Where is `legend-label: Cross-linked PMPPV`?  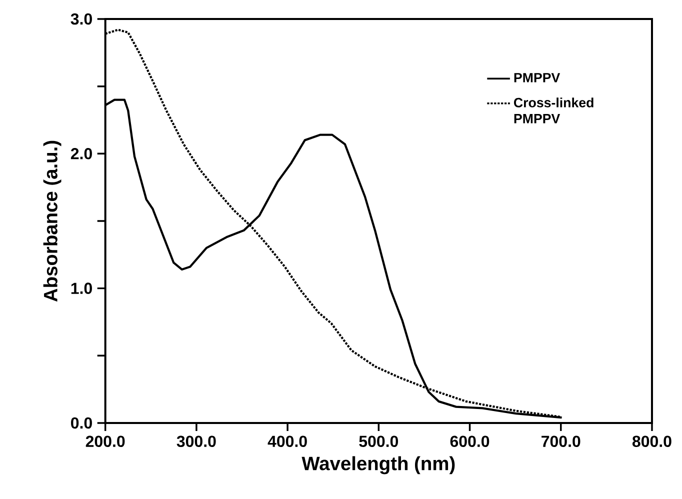
legend-label: Cross-linked PMPPV is located at coordinates (554, 111).